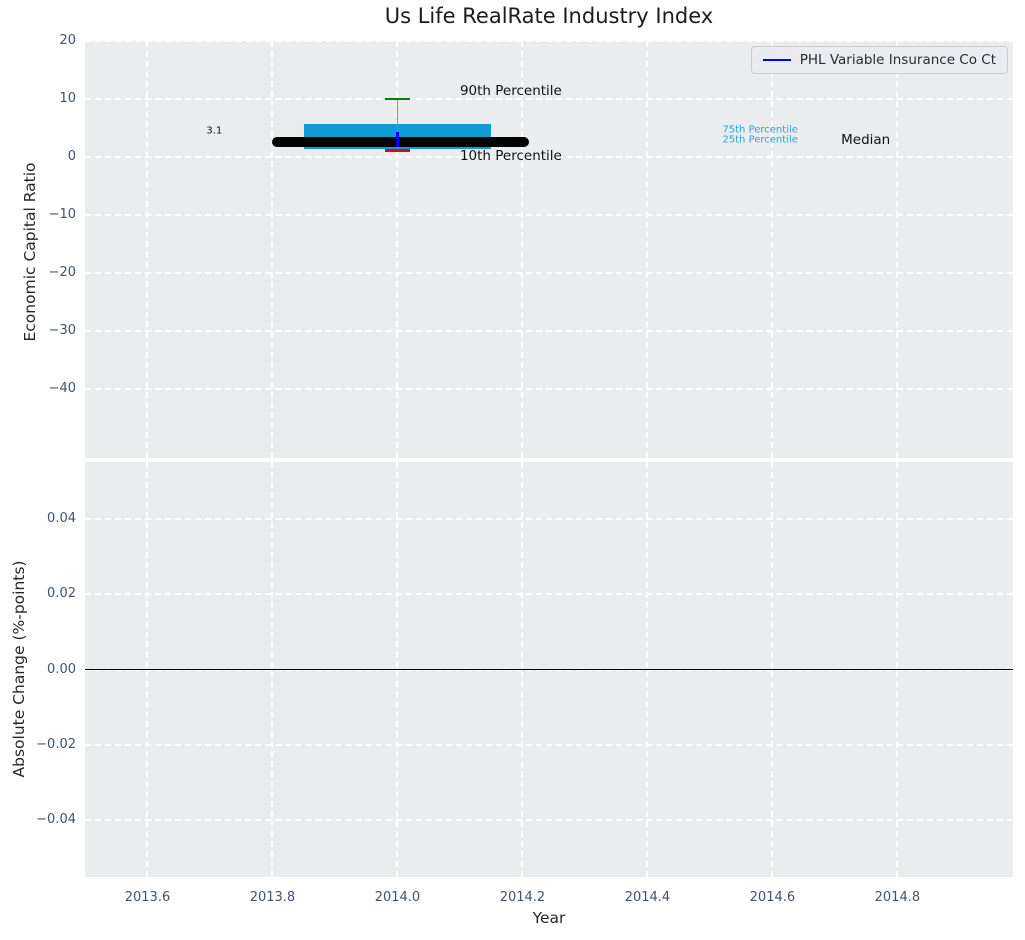 This screenshot has width=1025, height=940. I want to click on gridline-x-2013.6, so click(147, 249).